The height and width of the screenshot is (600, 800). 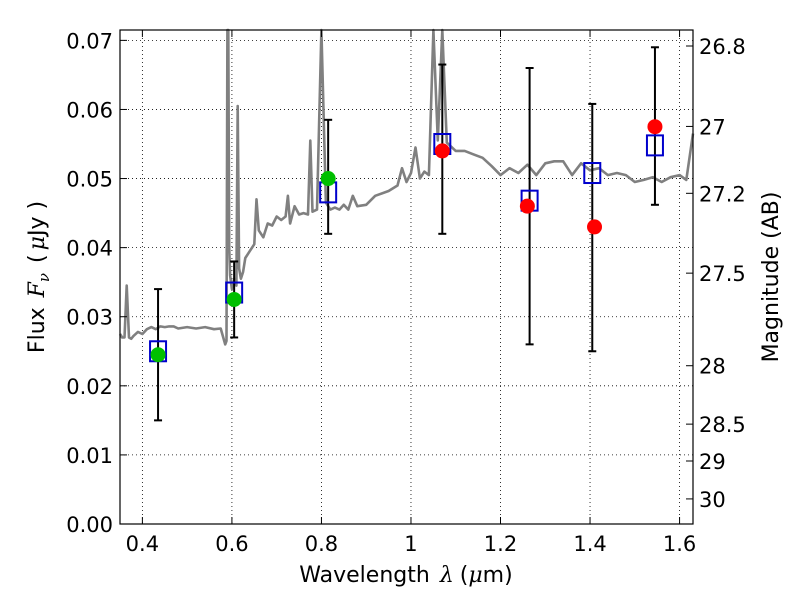 I want to click on x-tick-label: 0.8, so click(x=321, y=544).